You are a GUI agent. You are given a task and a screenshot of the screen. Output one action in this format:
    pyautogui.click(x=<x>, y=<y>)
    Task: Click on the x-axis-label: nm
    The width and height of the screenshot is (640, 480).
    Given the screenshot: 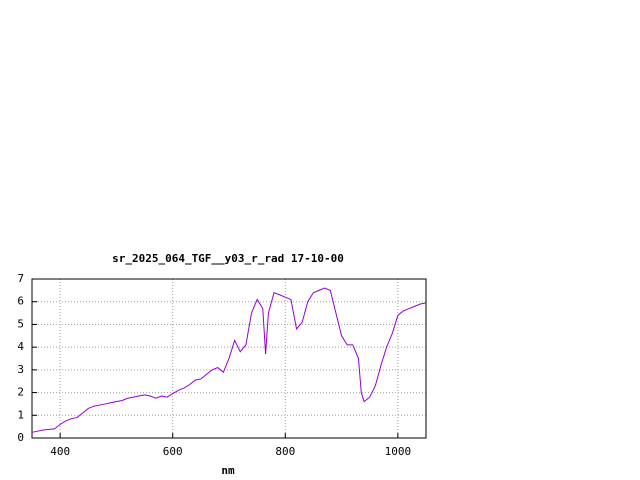 What is the action you would take?
    pyautogui.click(x=228, y=470)
    